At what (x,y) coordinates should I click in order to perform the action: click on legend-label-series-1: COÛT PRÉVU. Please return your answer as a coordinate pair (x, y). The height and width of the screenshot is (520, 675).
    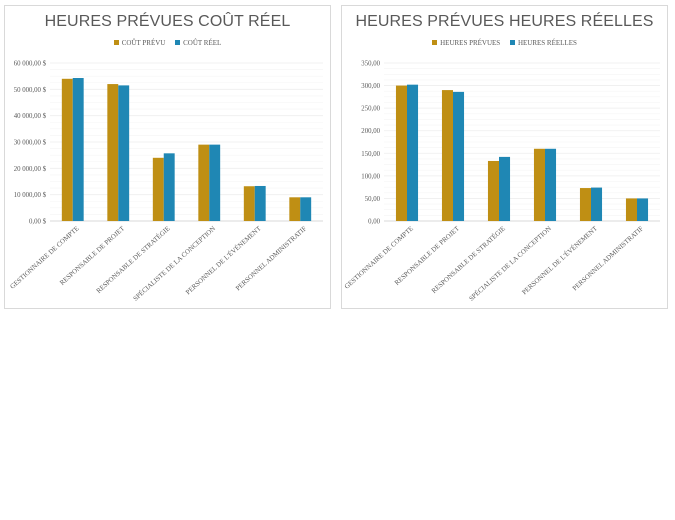
    Looking at the image, I should click on (143, 43).